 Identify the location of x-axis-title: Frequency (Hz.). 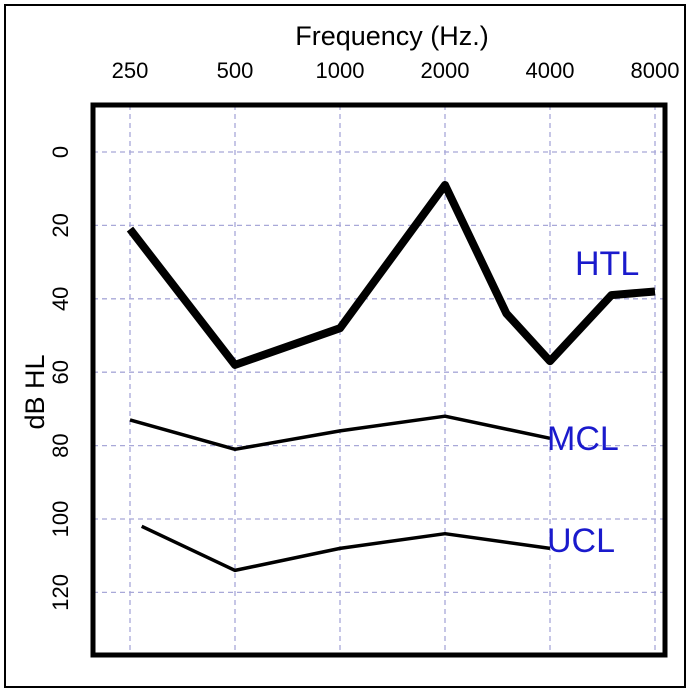
(392, 36).